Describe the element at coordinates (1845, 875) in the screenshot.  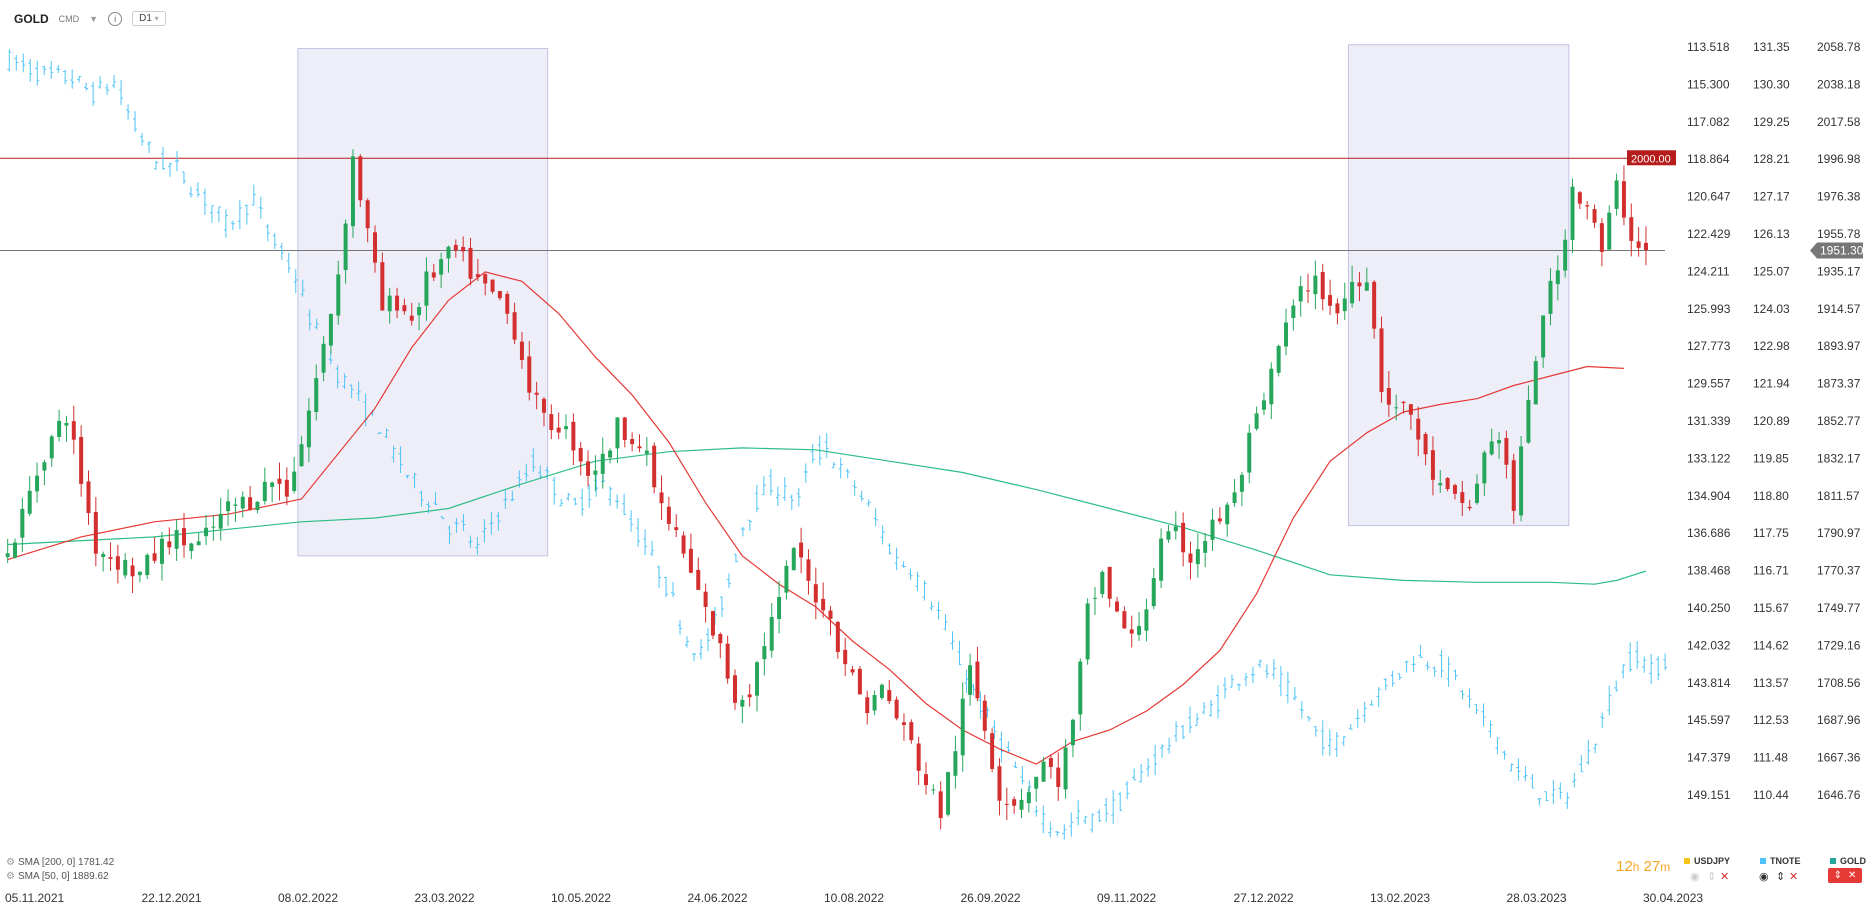
I see `gold-overlay-controls: ⇕ ✕` at that location.